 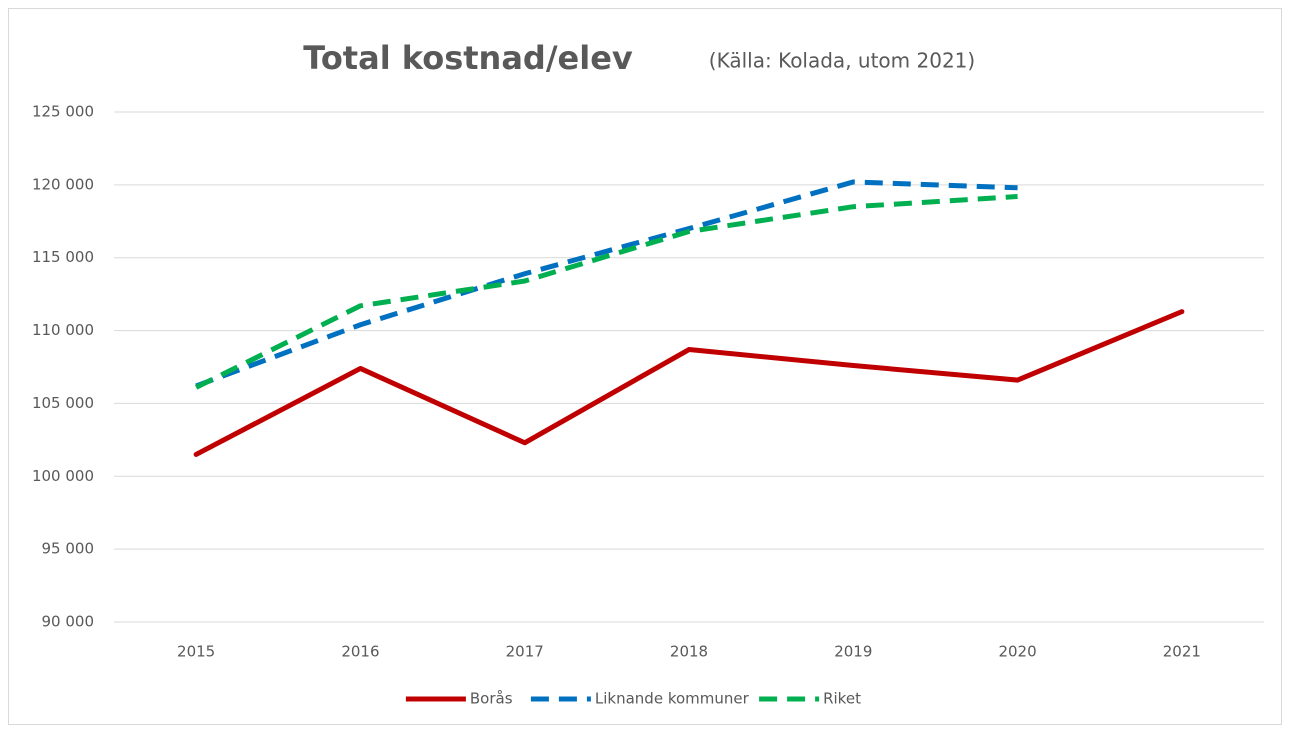 I want to click on y-tick-label: 115 000, so click(x=63, y=257).